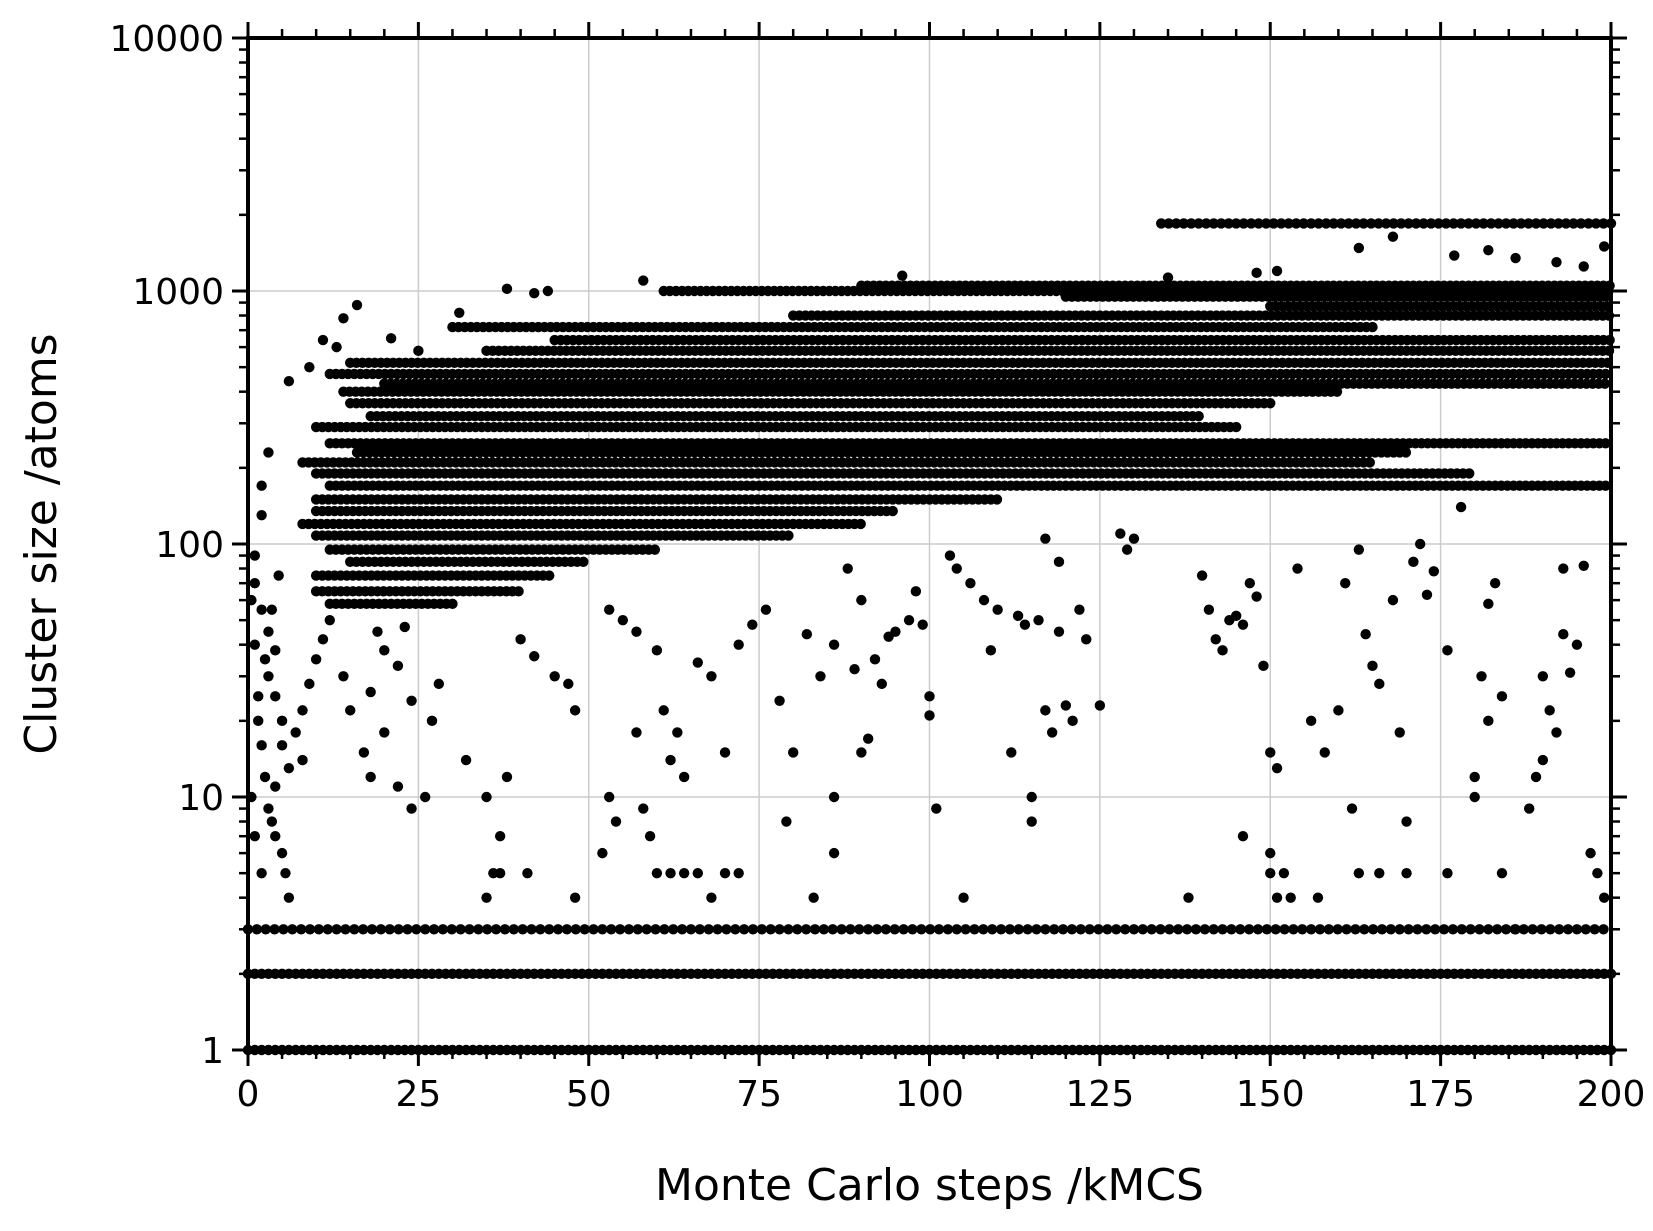  I want to click on y-tick-label: 10, so click(201, 798).